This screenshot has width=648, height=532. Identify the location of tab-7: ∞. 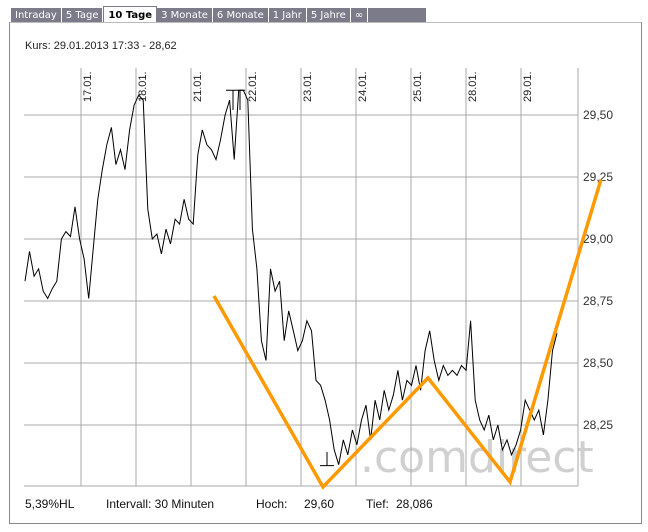
(360, 15).